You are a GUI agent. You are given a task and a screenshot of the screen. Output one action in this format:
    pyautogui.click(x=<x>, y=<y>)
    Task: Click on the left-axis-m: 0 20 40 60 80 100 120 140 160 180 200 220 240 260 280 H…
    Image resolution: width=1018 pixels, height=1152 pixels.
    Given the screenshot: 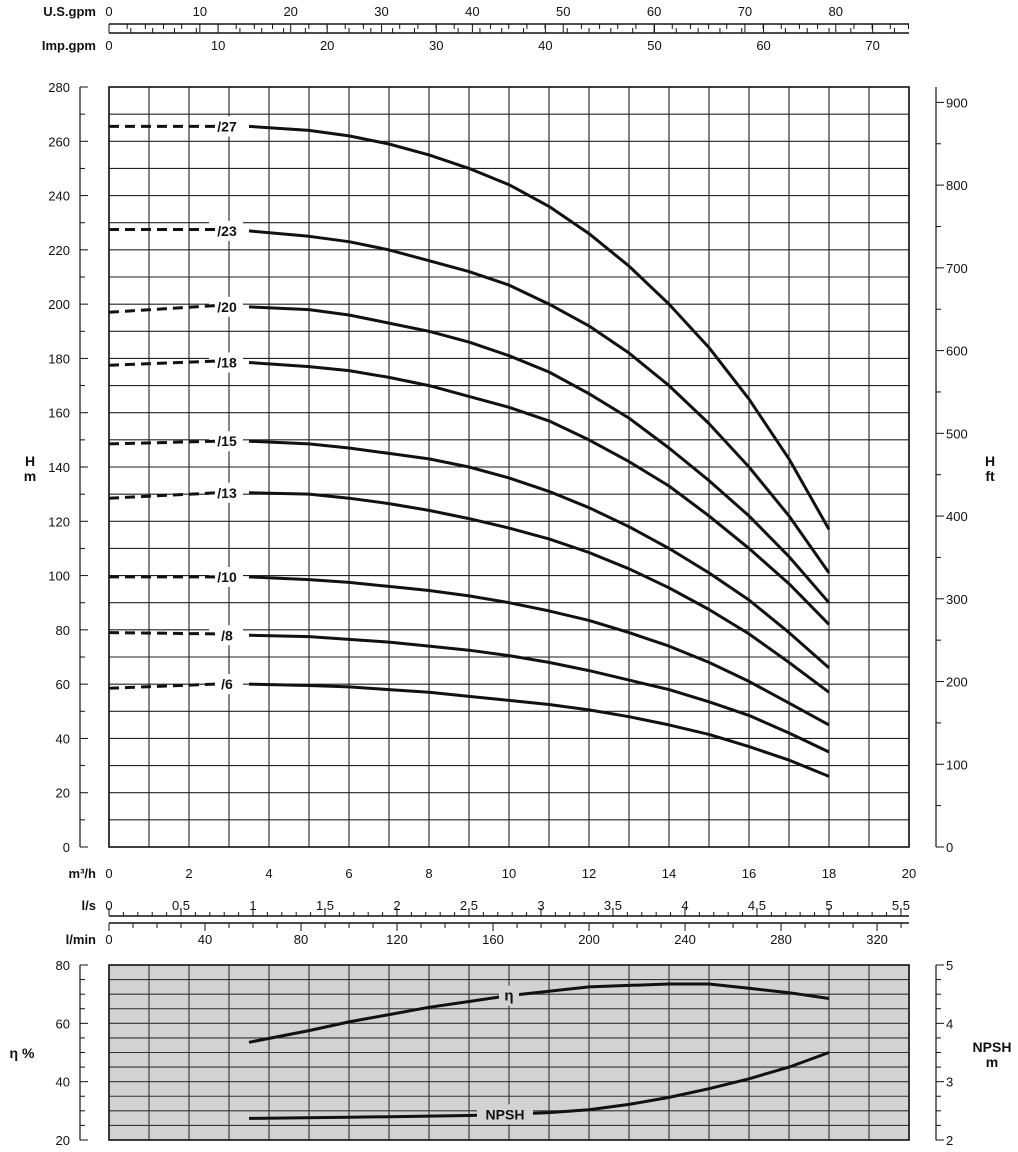 What is the action you would take?
    pyautogui.click(x=56, y=467)
    